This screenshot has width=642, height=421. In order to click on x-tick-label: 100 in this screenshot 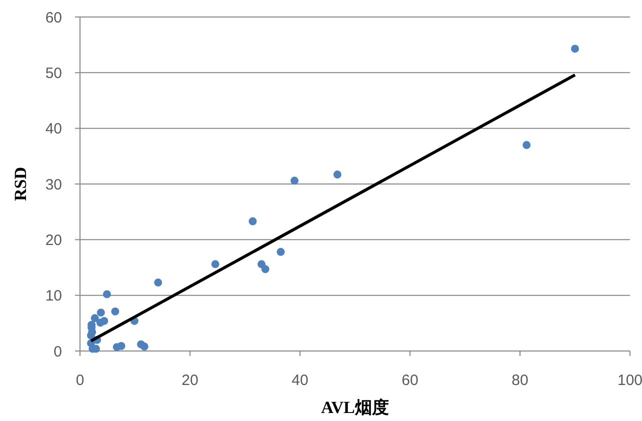, I will do `click(629, 380)`.